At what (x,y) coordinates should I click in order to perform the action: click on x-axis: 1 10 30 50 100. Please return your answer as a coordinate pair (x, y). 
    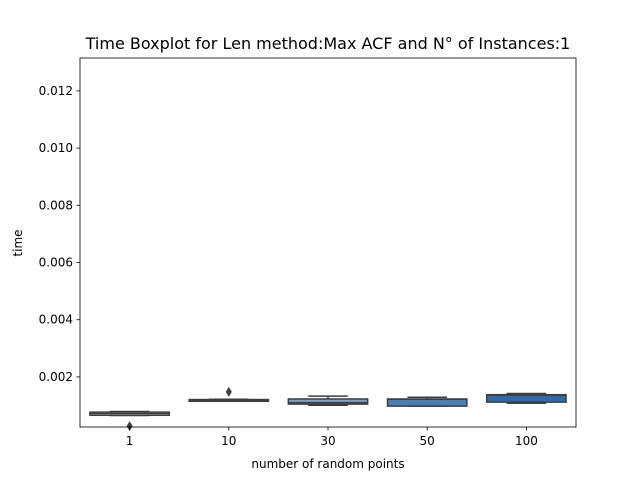
    Looking at the image, I should click on (332, 437).